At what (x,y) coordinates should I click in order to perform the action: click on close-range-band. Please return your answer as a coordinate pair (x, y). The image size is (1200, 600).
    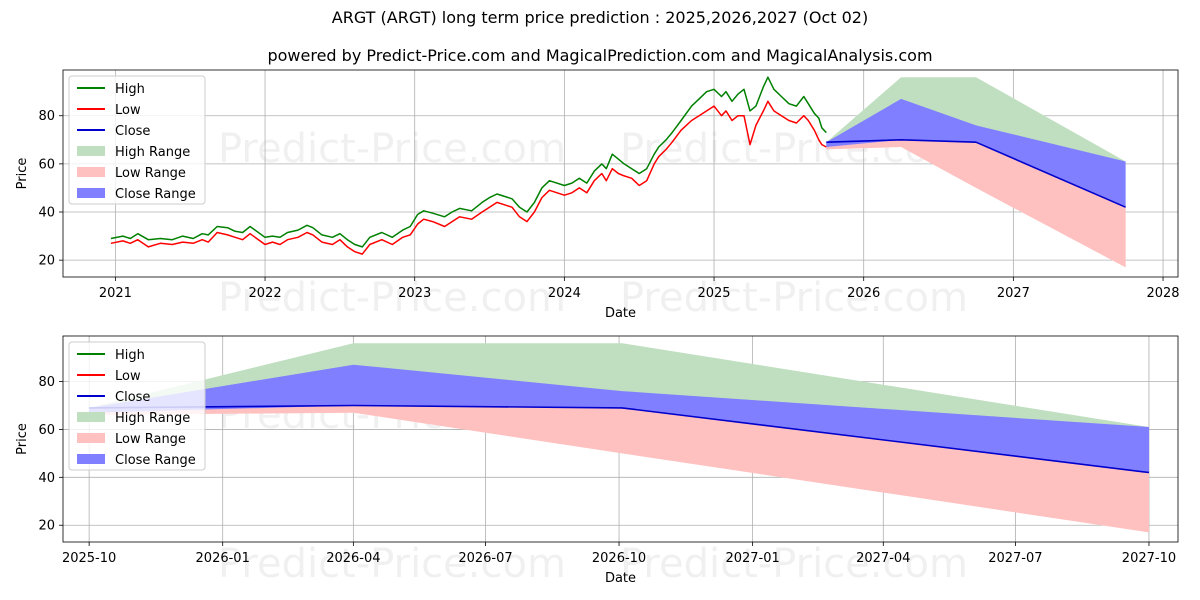
    Looking at the image, I should click on (976, 153).